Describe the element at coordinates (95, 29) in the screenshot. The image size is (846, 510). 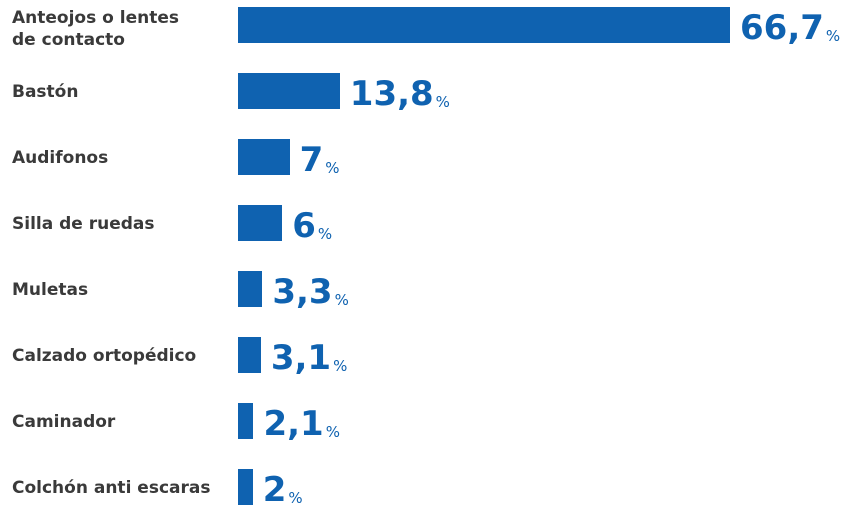
I see `category-label: Anteojos o lentes de contacto` at that location.